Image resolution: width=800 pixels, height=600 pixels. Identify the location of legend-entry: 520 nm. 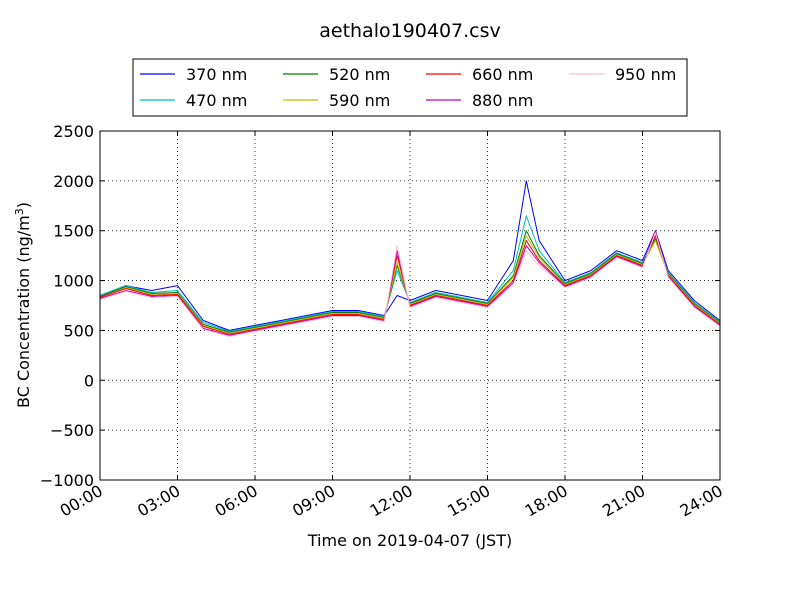
(359, 74).